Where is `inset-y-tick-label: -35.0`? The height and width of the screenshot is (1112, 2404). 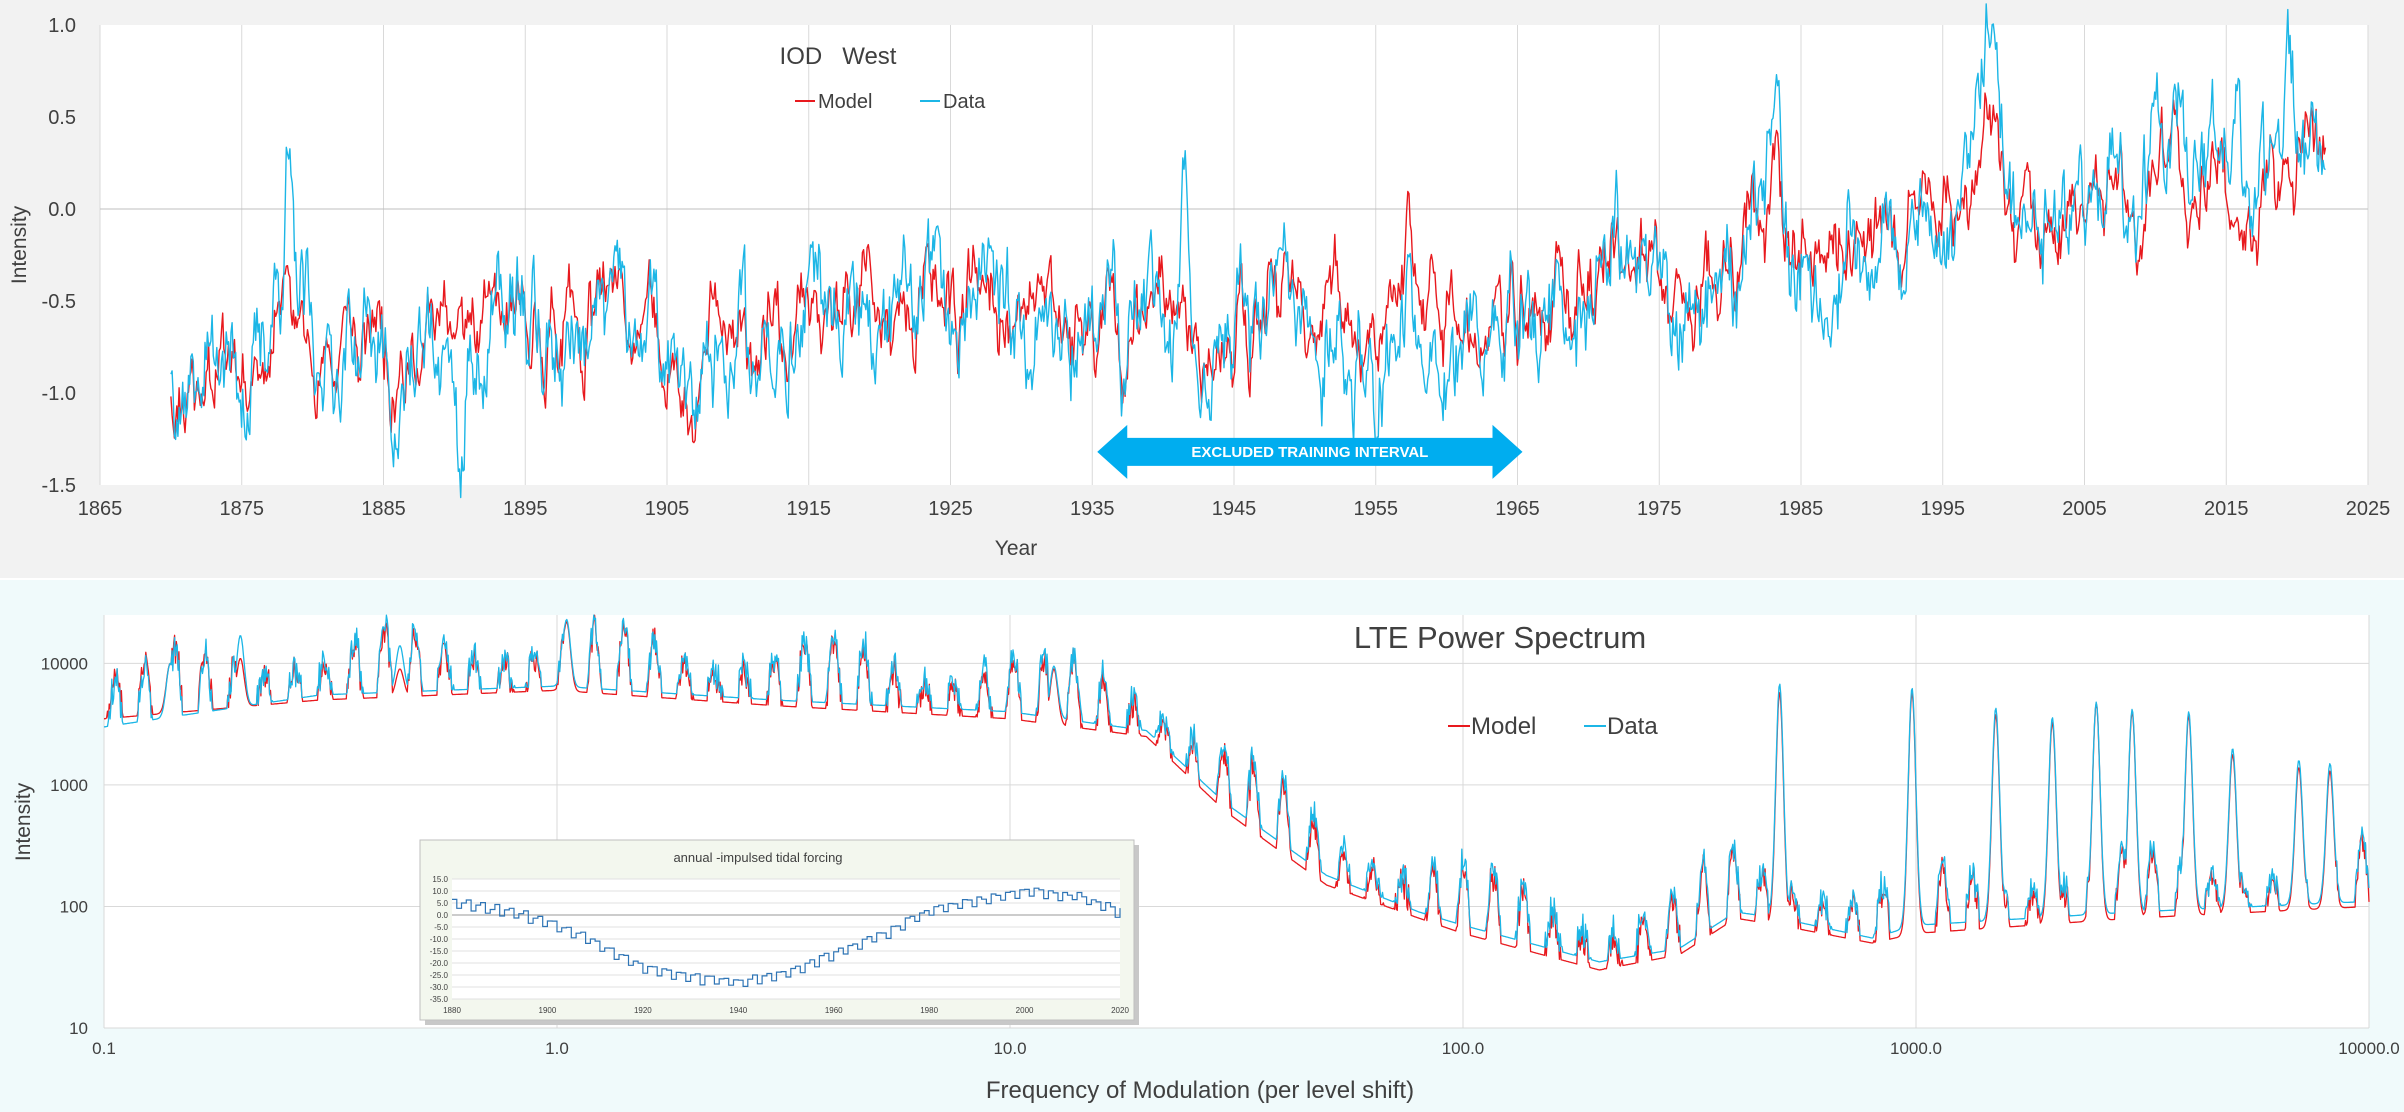
inset-y-tick-label: -35.0 is located at coordinates (439, 999).